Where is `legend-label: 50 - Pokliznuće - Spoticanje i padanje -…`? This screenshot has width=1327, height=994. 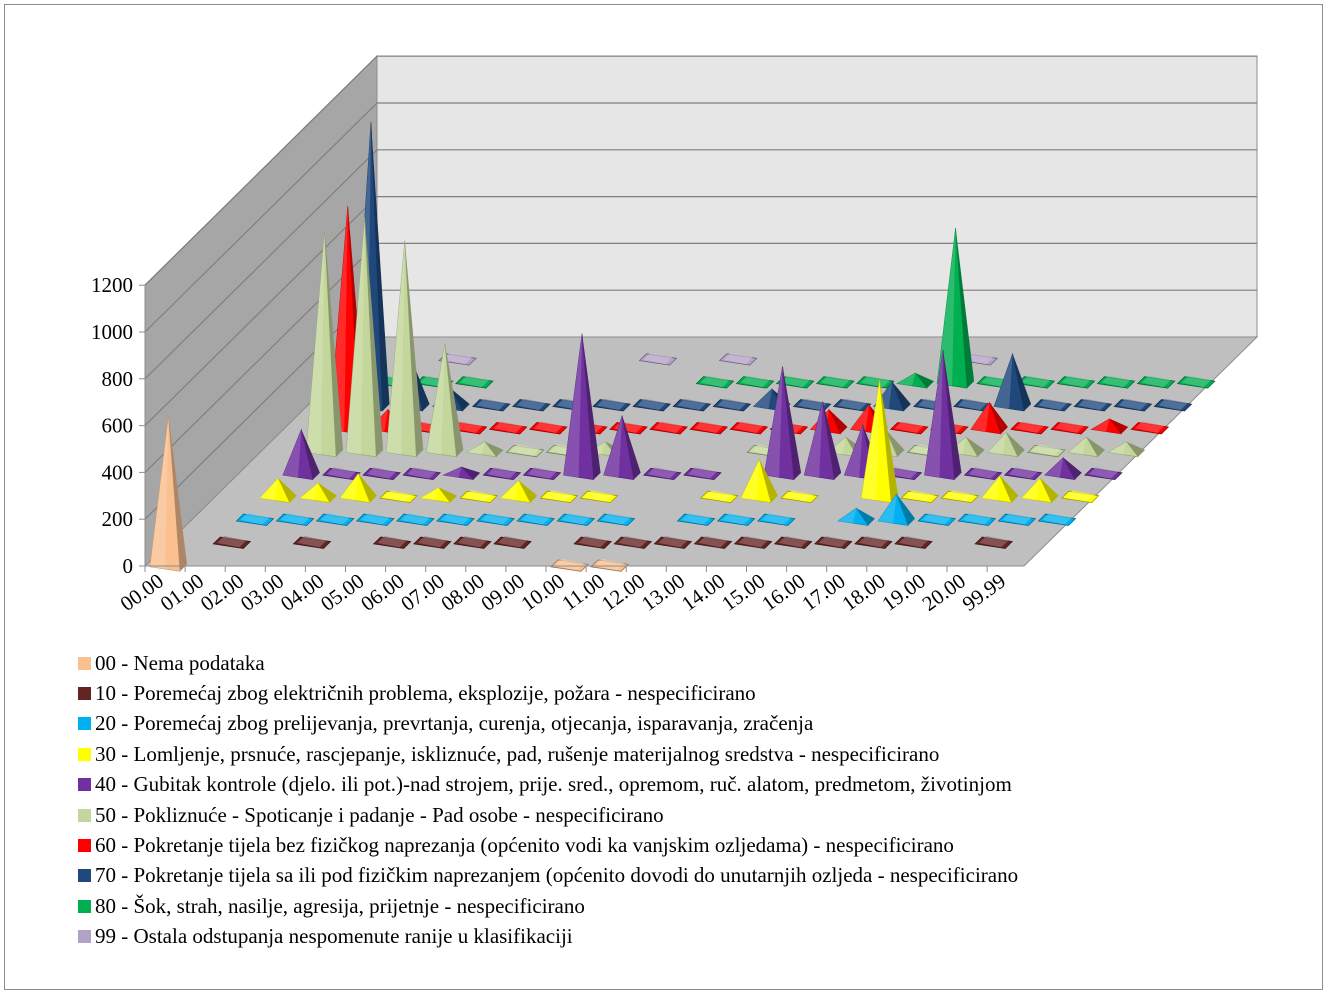
legend-label: 50 - Pokliznuće - Spoticanje i padanje -… is located at coordinates (379, 814).